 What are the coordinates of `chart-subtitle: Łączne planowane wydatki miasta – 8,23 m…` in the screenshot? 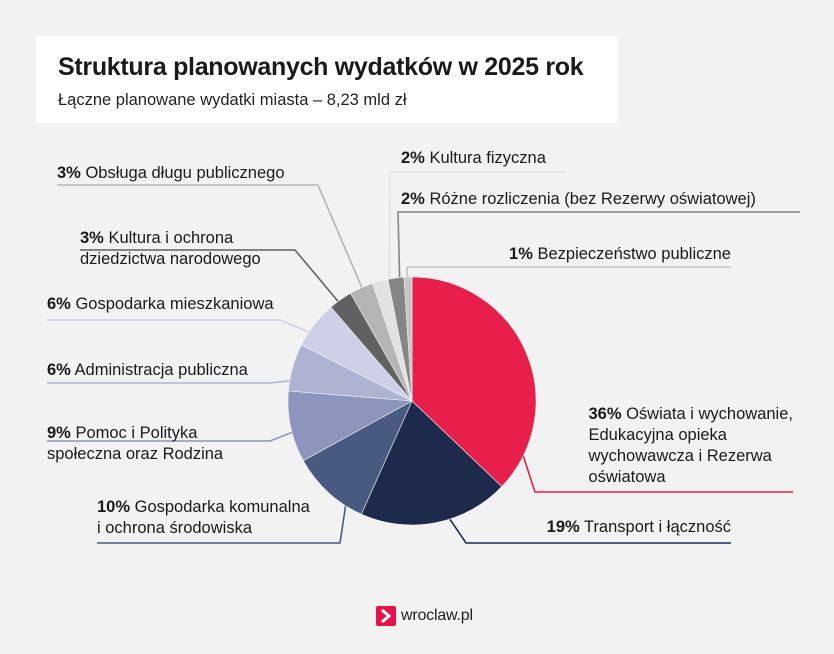 It's located at (232, 100).